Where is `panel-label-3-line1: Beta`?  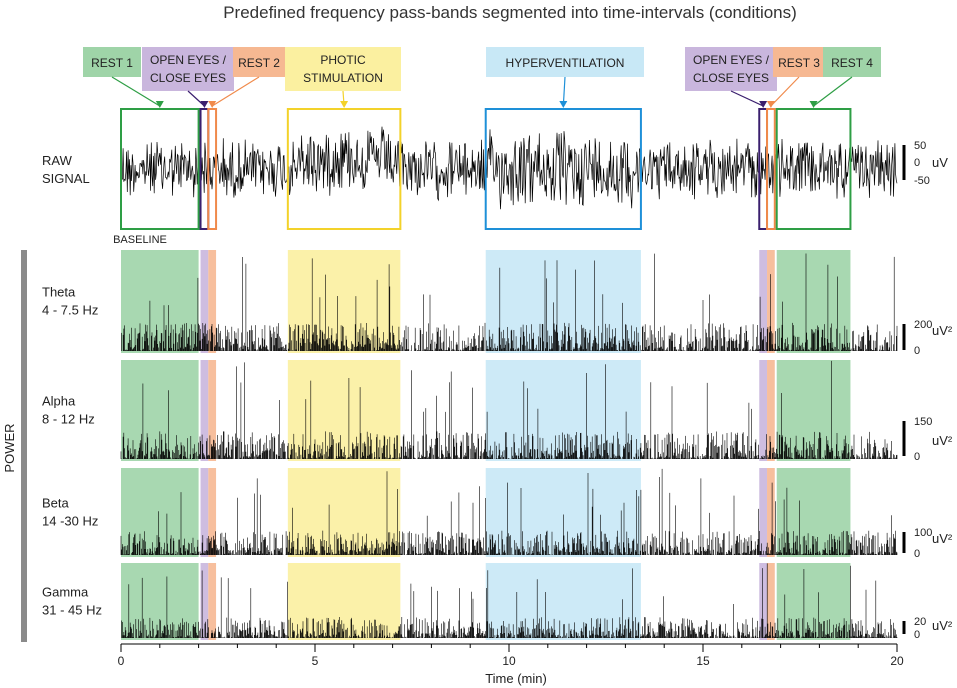 panel-label-3-line1: Beta is located at coordinates (56, 503).